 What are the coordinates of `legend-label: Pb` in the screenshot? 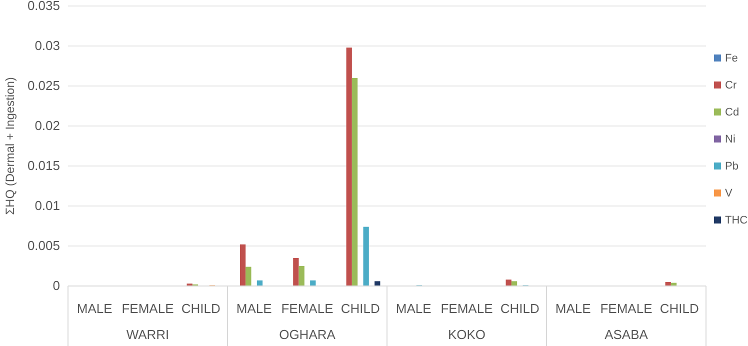 It's located at (731, 166).